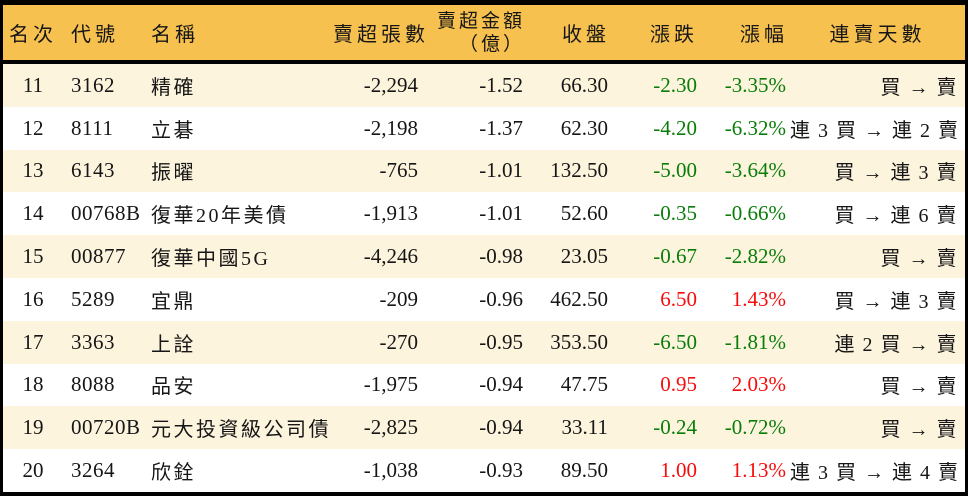 The height and width of the screenshot is (496, 968). Describe the element at coordinates (390, 470) in the screenshot. I see `volume-cell: -1,038` at that location.